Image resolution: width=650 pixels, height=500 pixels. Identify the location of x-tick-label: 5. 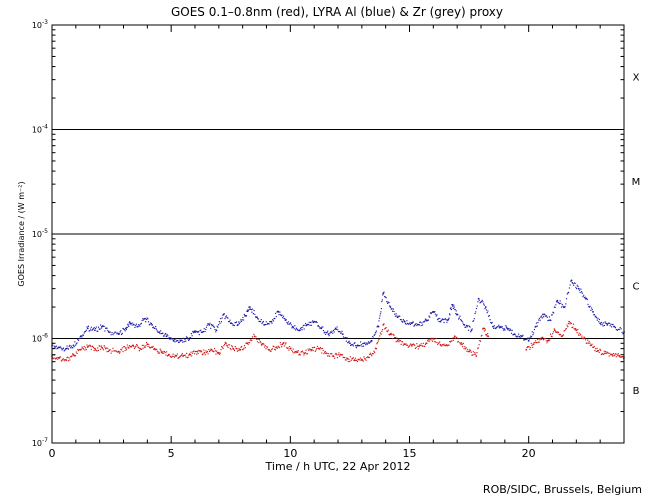
(171, 453).